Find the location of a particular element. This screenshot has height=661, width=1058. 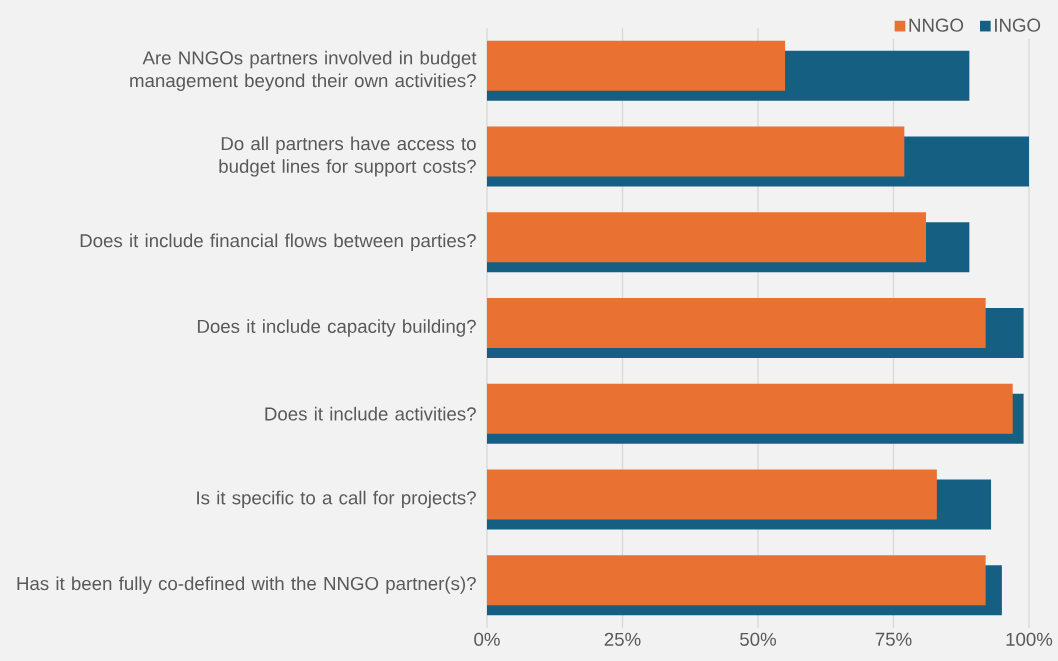

x-tick-label: 0% is located at coordinates (487, 639).